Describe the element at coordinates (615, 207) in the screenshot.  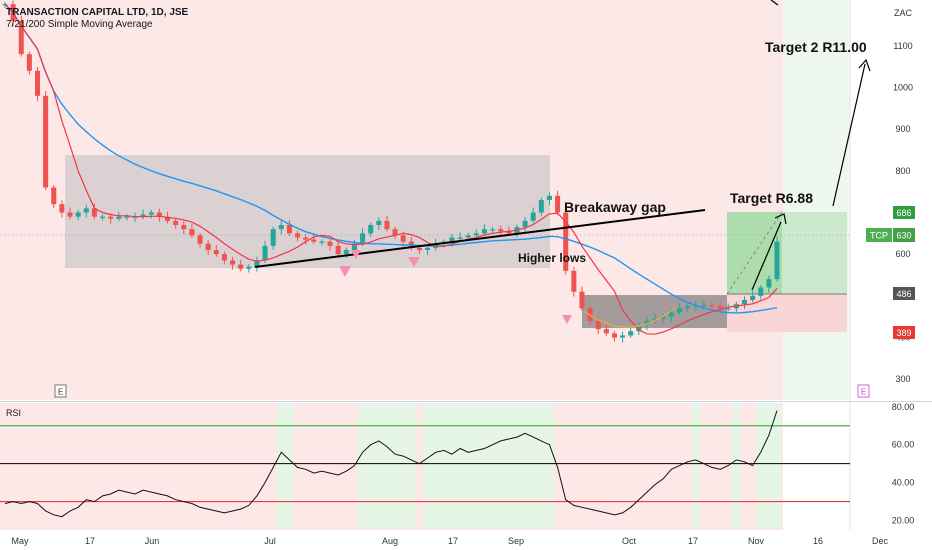
I see `annotation-breakaway-gap: Breakaway gap` at that location.